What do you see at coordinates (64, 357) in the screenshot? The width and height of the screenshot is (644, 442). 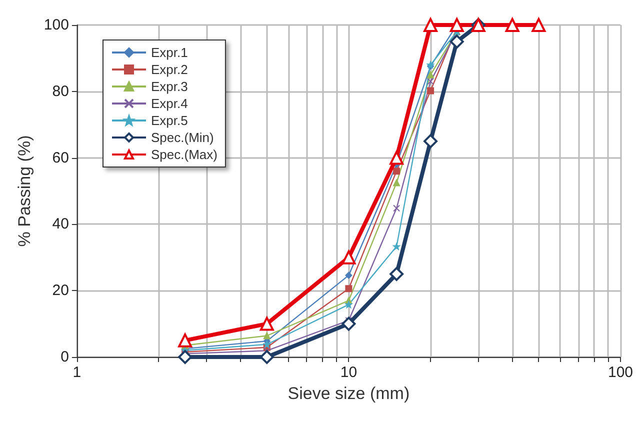 I see `y-tick-label: 0` at bounding box center [64, 357].